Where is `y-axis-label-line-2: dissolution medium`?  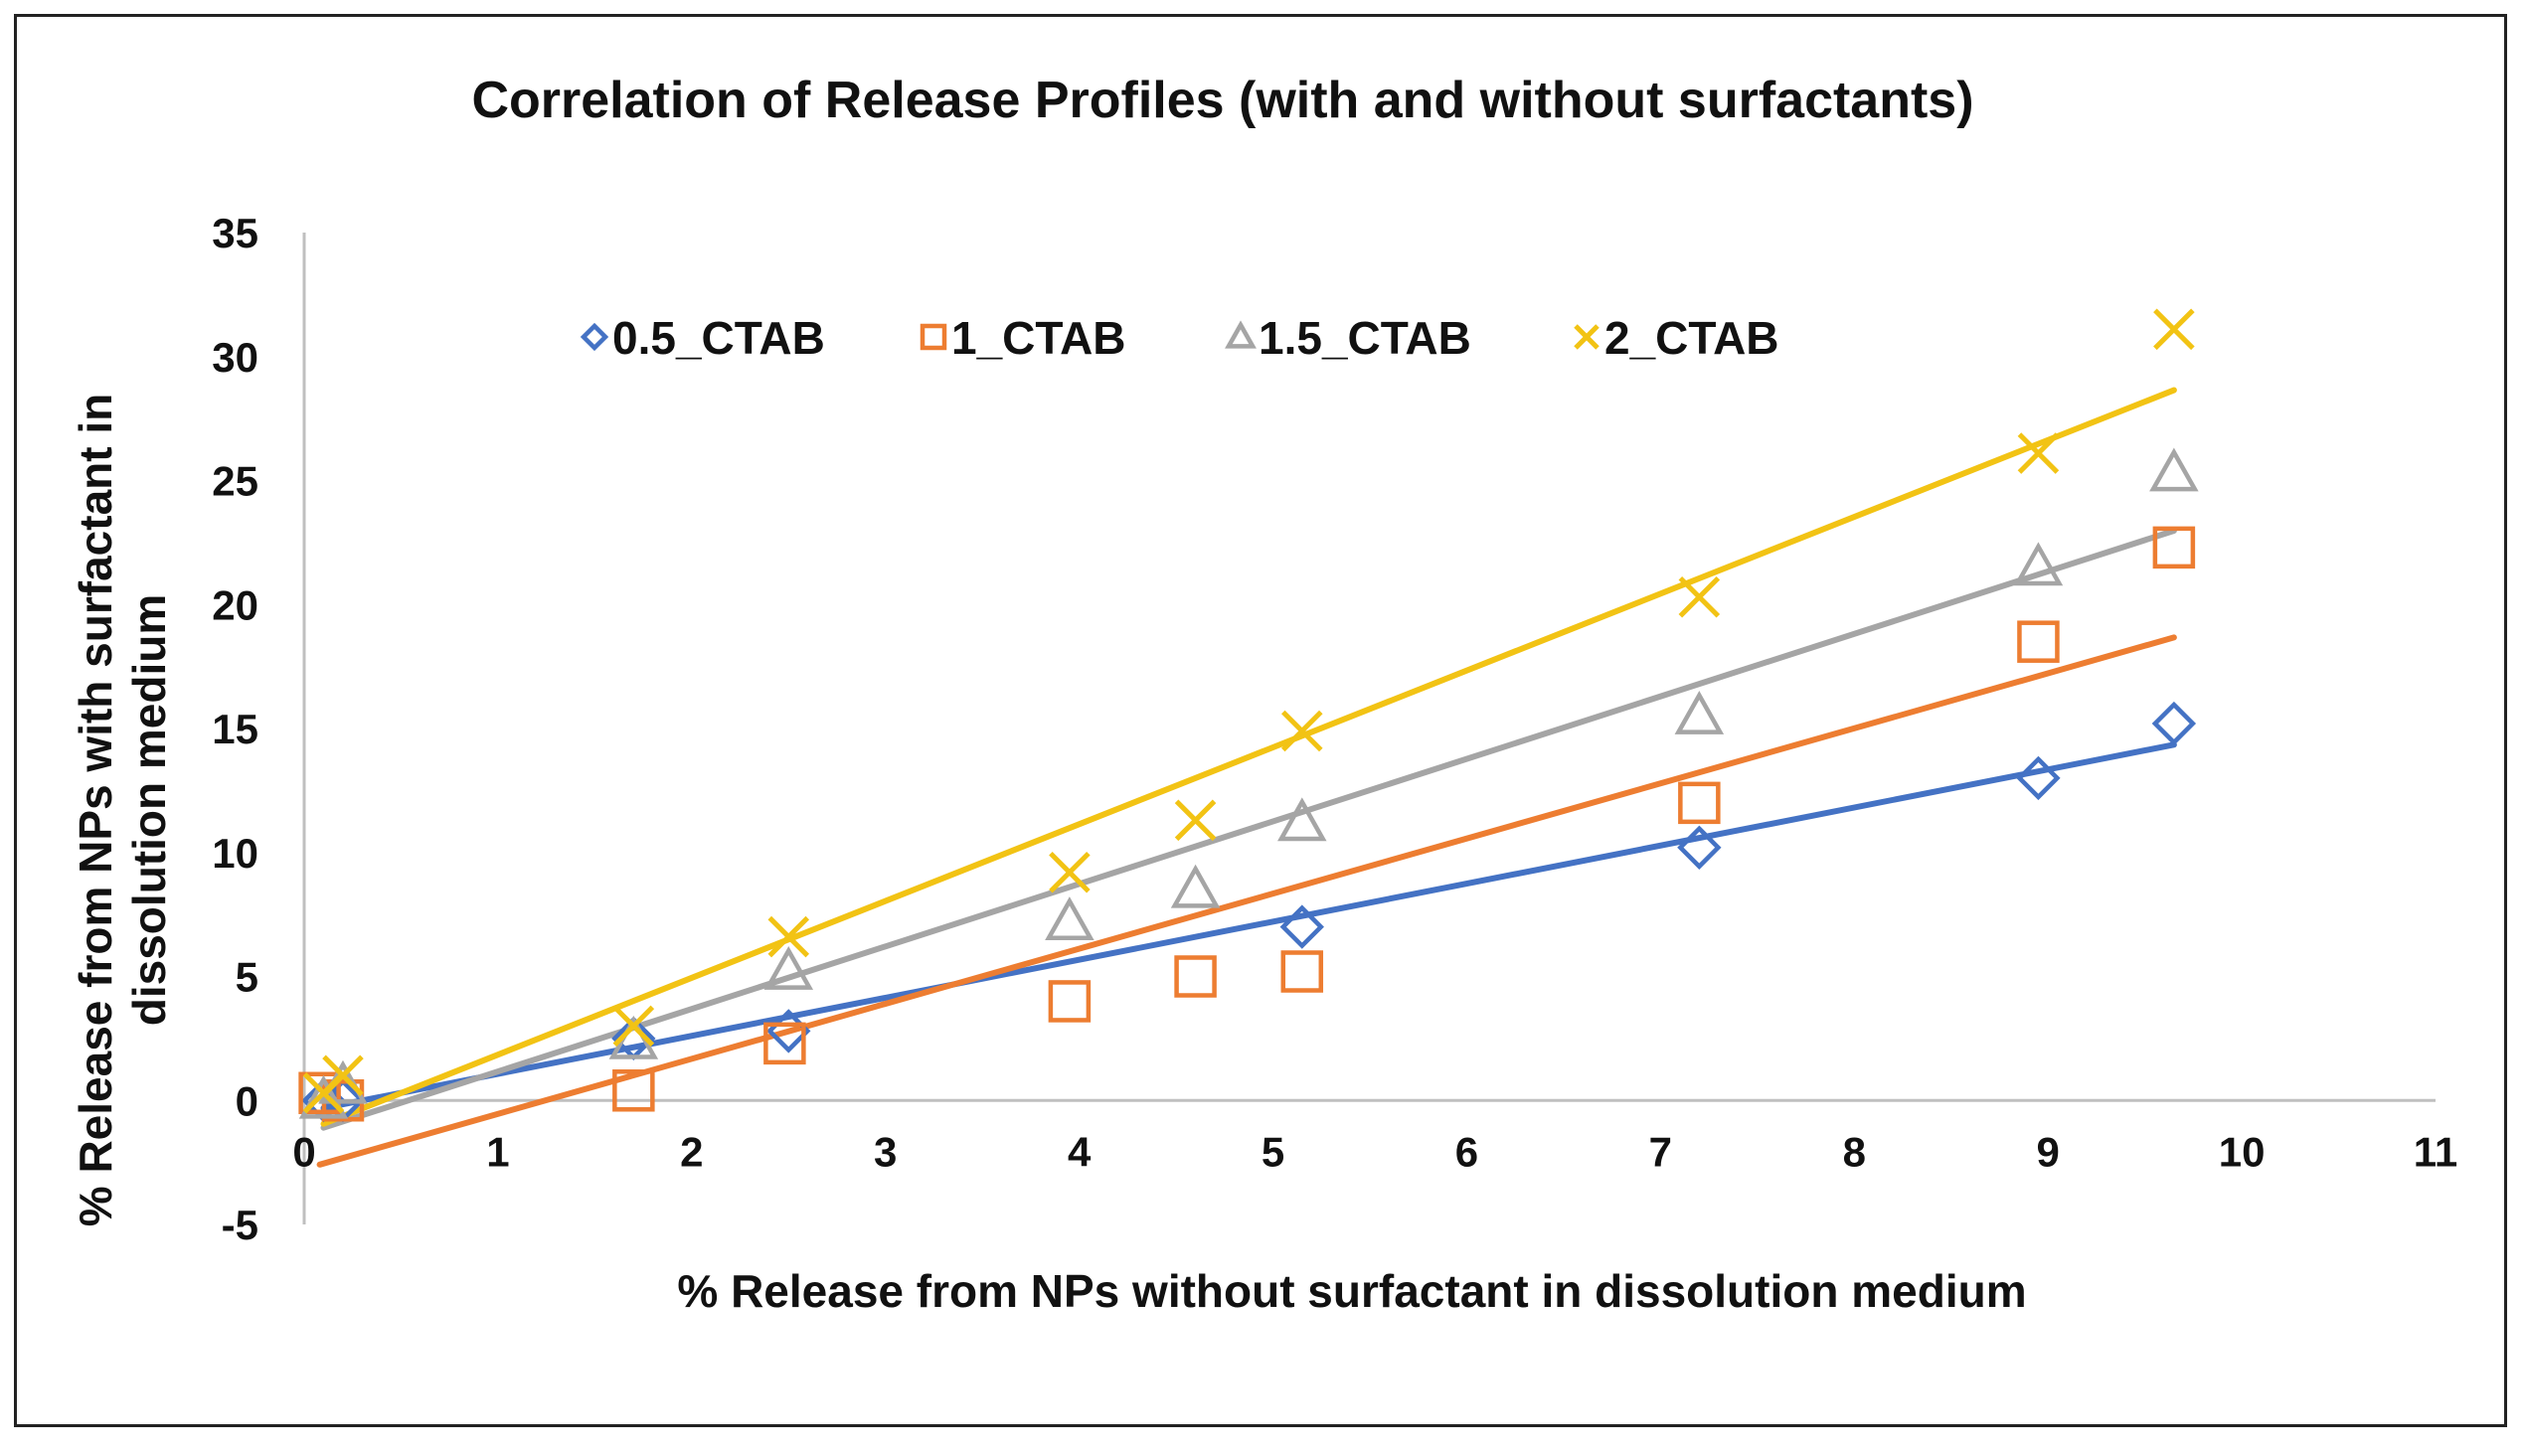
y-axis-label-line-2: dissolution medium is located at coordinates (149, 810).